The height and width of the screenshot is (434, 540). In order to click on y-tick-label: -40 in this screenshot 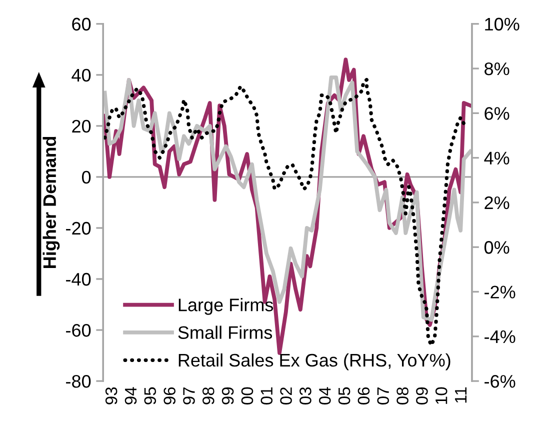, I will do `click(78, 279)`.